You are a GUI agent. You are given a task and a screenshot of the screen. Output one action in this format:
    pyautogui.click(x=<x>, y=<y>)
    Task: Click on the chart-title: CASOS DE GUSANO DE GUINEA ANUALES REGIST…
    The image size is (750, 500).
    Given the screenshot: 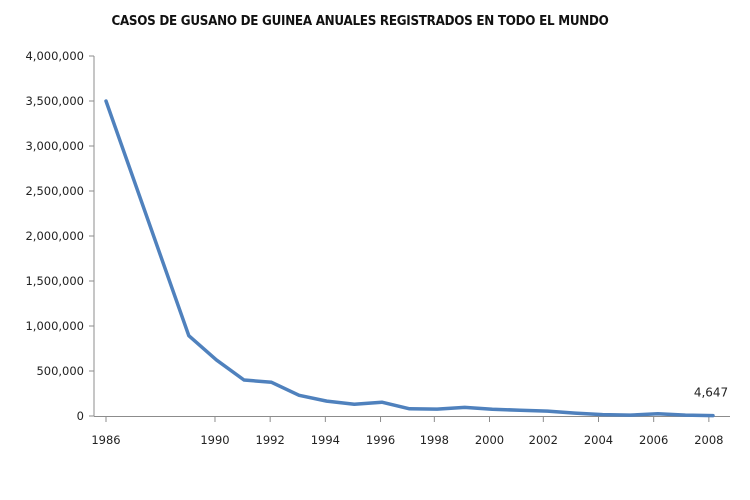 What is the action you would take?
    pyautogui.click(x=360, y=21)
    